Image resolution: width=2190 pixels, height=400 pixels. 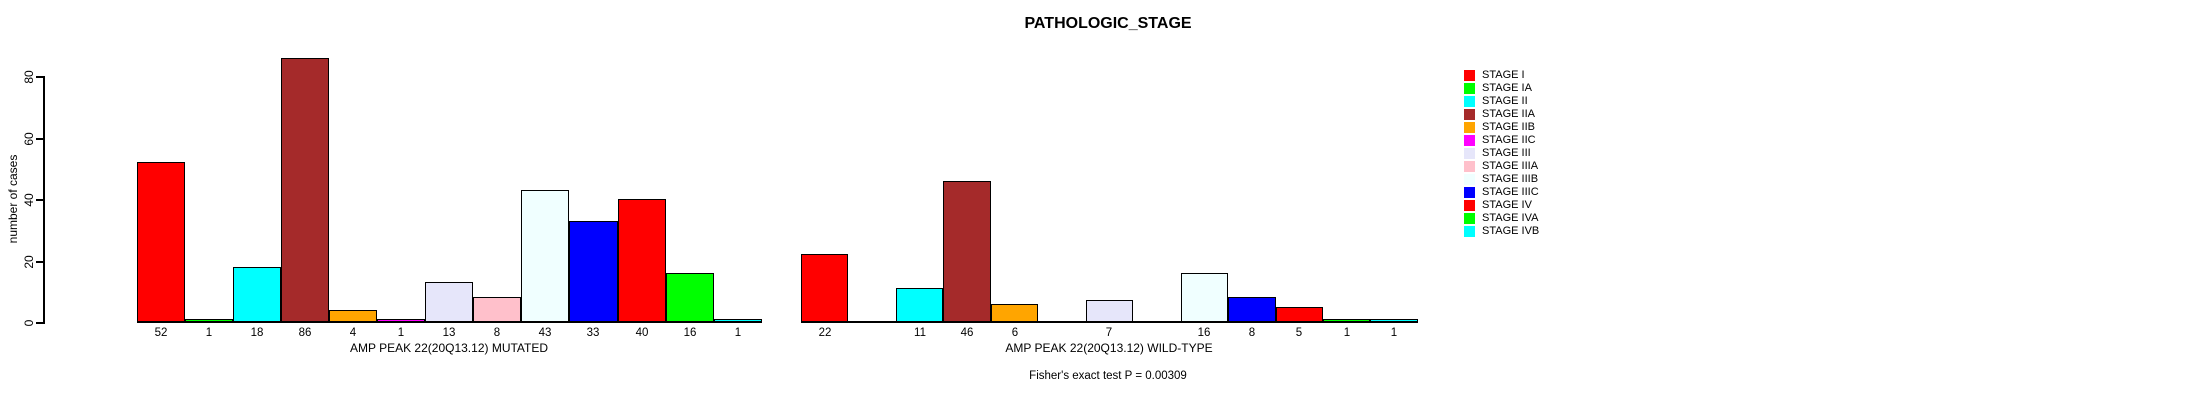 What do you see at coordinates (1299, 333) in the screenshot?
I see `bar-count-label: 5` at bounding box center [1299, 333].